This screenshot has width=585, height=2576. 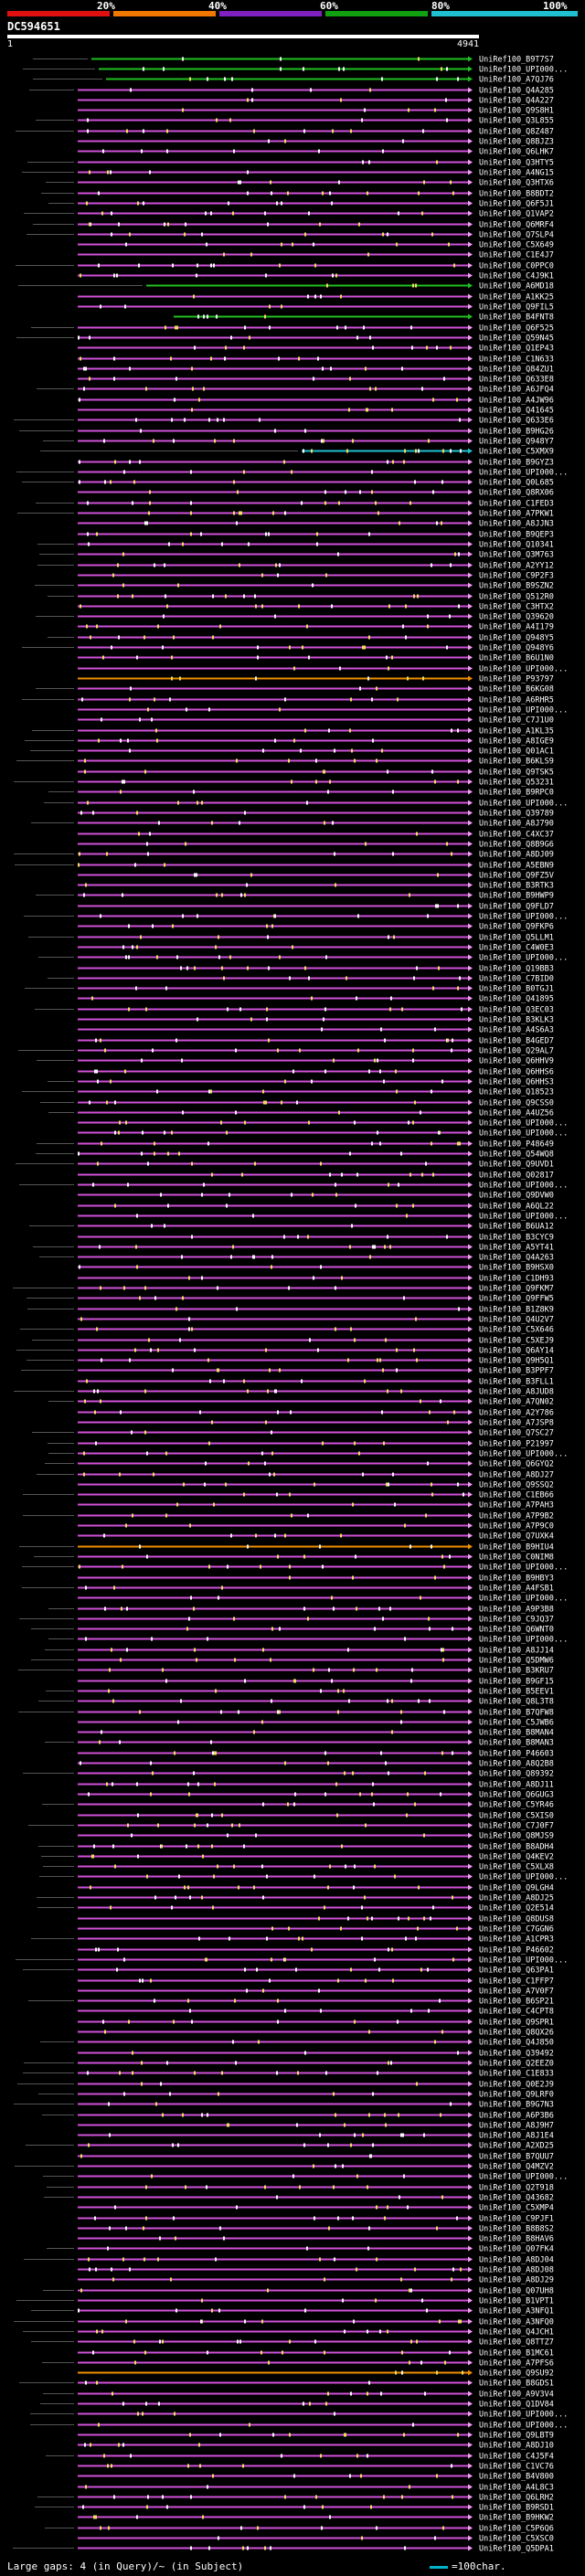 What do you see at coordinates (516, 1061) in the screenshot?
I see `hit-label: UniRef100_Q6HHV9` at bounding box center [516, 1061].